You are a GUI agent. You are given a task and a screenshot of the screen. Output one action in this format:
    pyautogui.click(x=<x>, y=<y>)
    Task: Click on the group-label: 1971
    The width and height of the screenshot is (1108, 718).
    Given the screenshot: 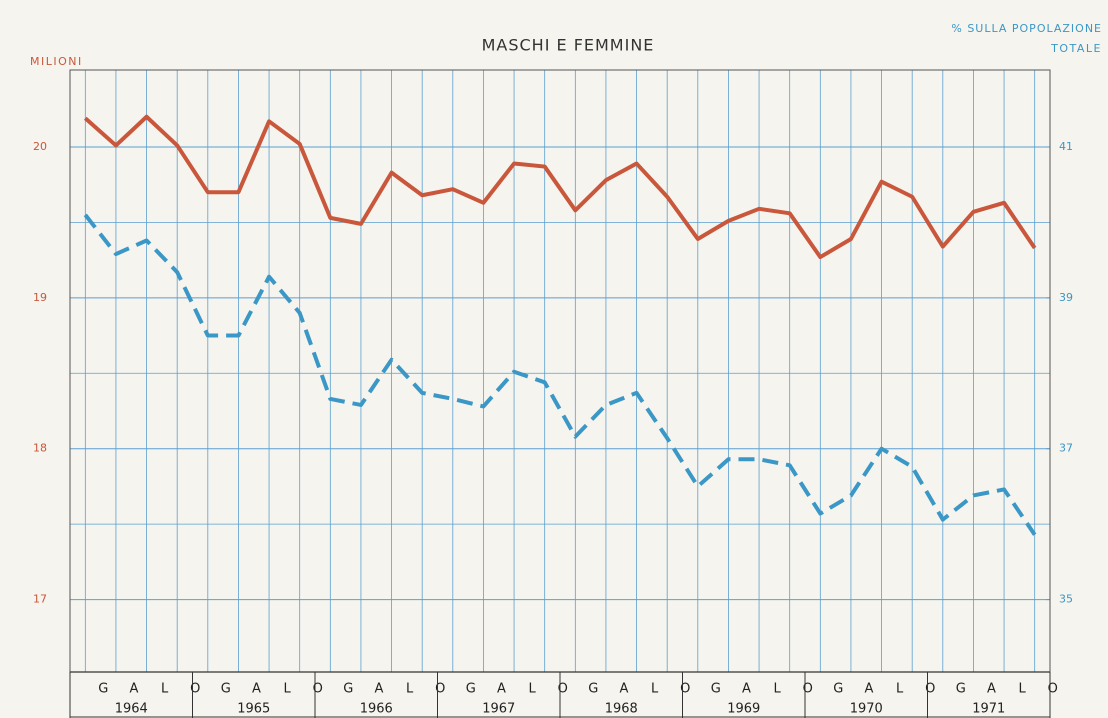 What is the action you would take?
    pyautogui.click(x=988, y=709)
    